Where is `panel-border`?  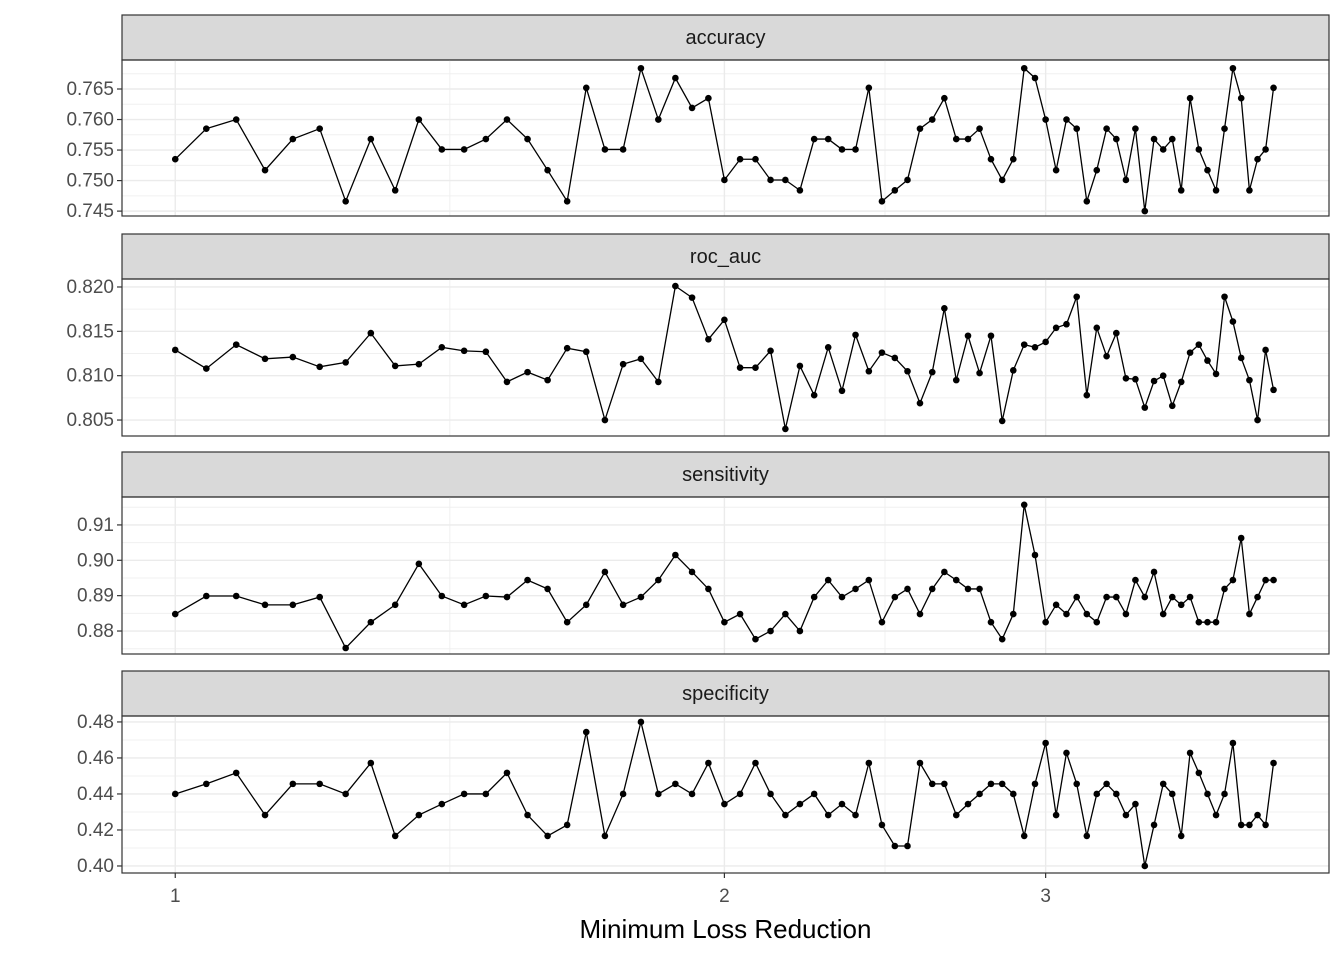 panel-border is located at coordinates (725, 138).